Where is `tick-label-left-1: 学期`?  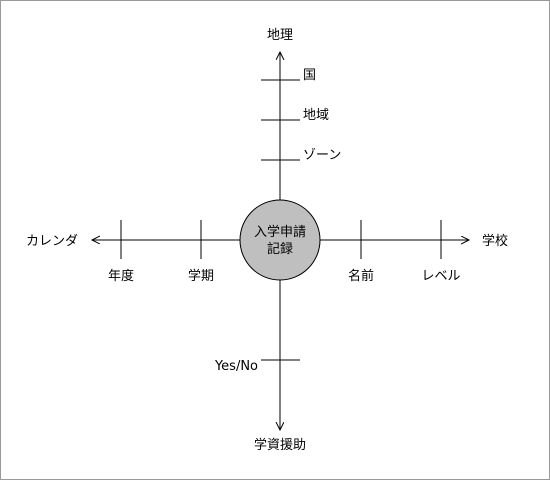
tick-label-left-1: 学期 is located at coordinates (201, 276).